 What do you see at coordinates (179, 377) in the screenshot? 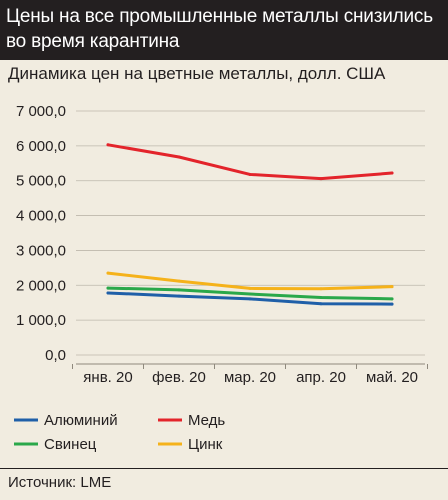
I see `x-tick-label: фев. 20` at bounding box center [179, 377].